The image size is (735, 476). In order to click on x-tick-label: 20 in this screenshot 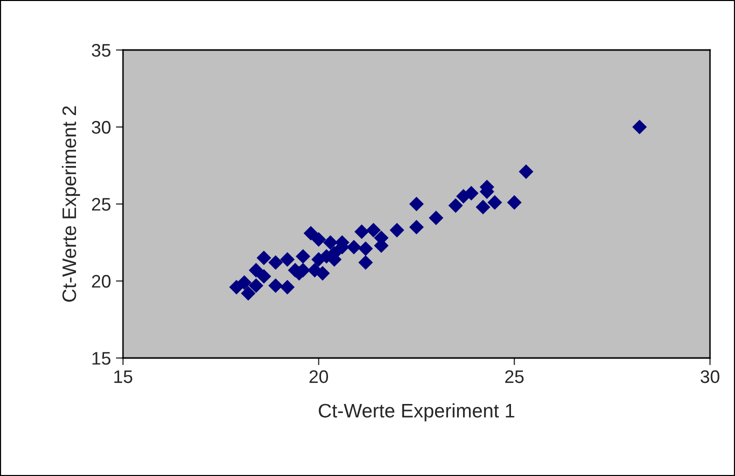, I will do `click(319, 377)`.